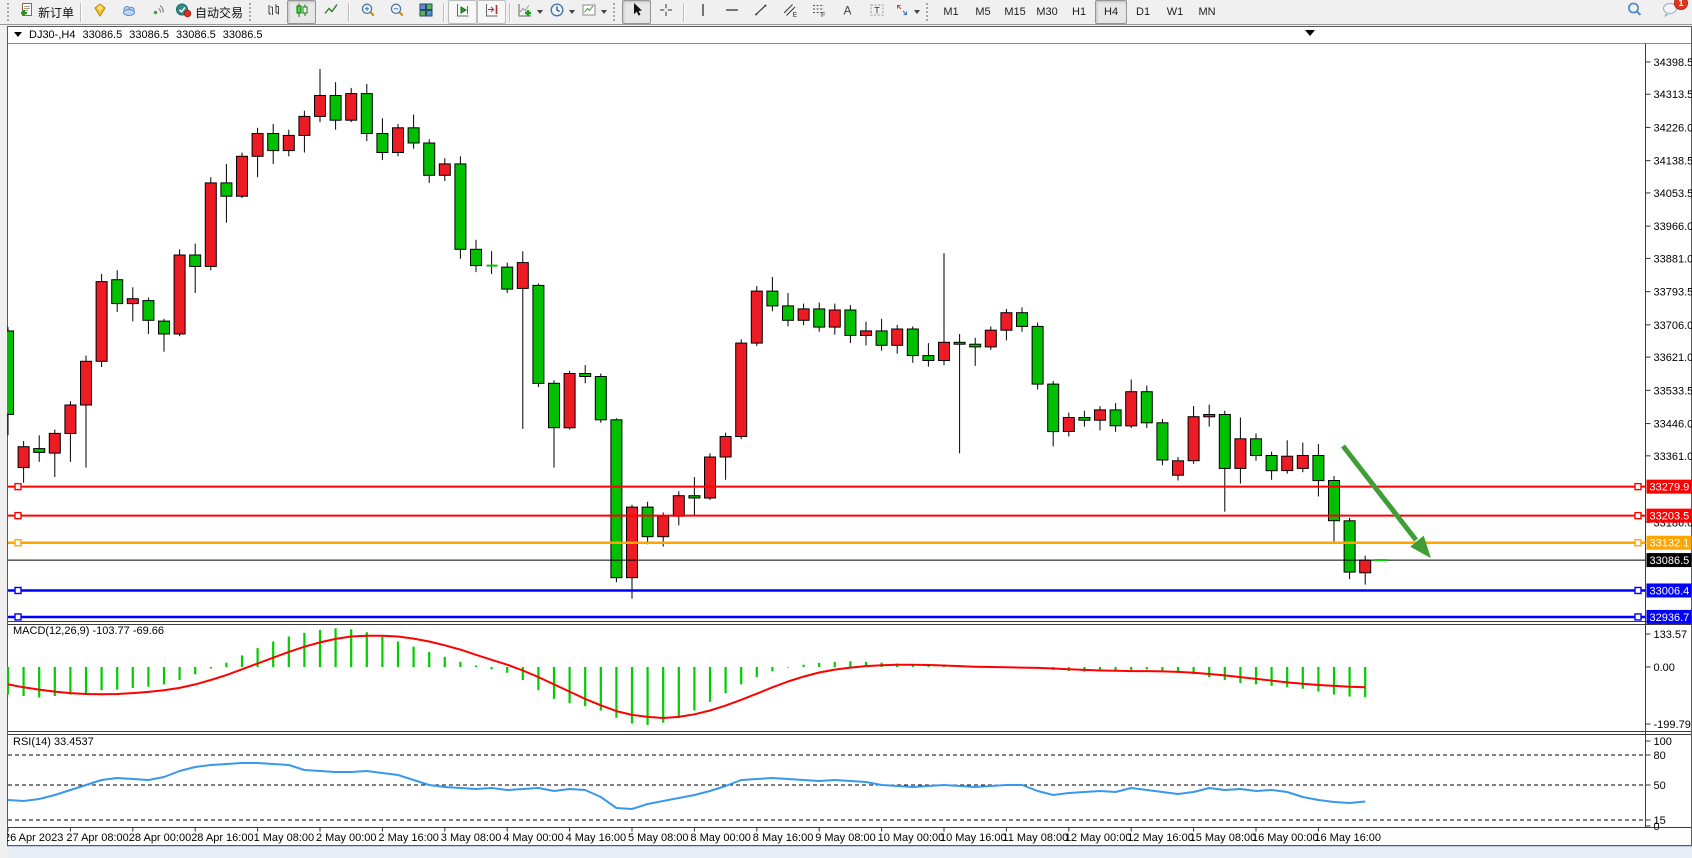  What do you see at coordinates (789, 12) in the screenshot?
I see `channel-button: E` at bounding box center [789, 12].